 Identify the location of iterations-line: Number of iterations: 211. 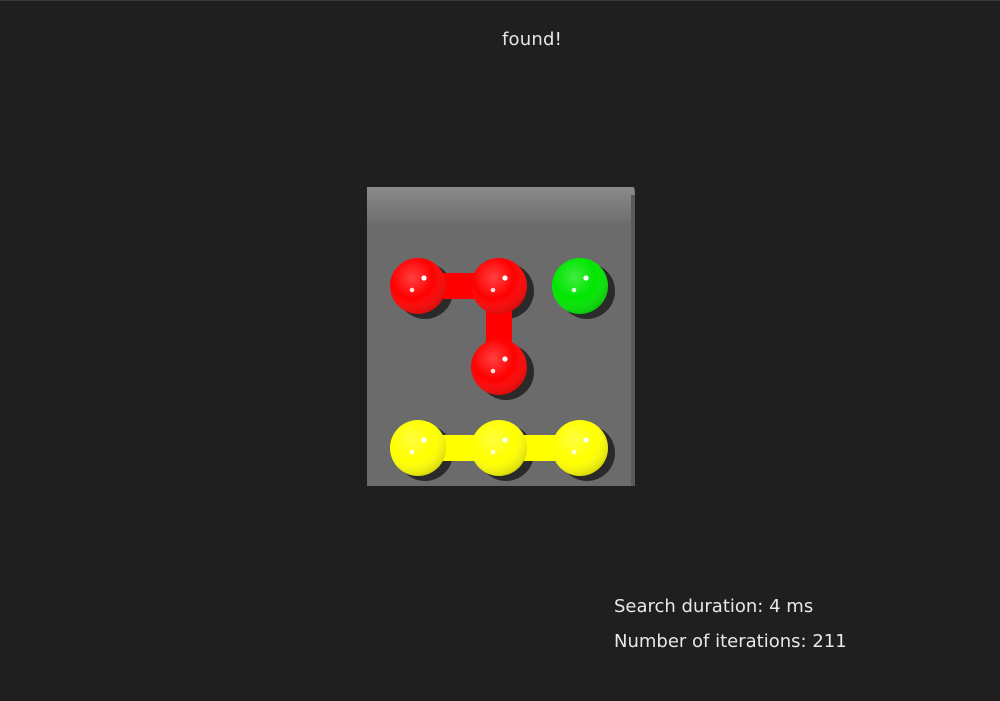
(730, 641).